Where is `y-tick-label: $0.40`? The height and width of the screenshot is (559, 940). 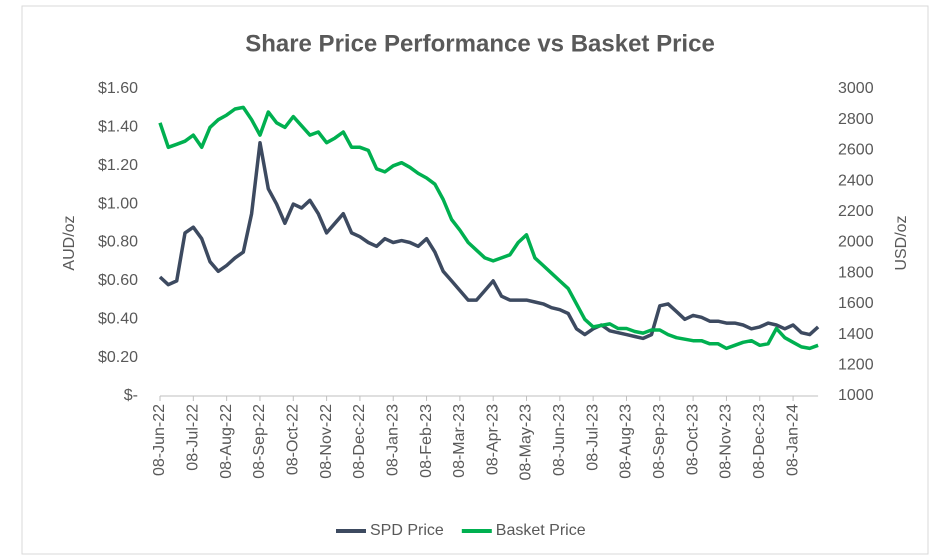
y-tick-label: $0.40 is located at coordinates (118, 318).